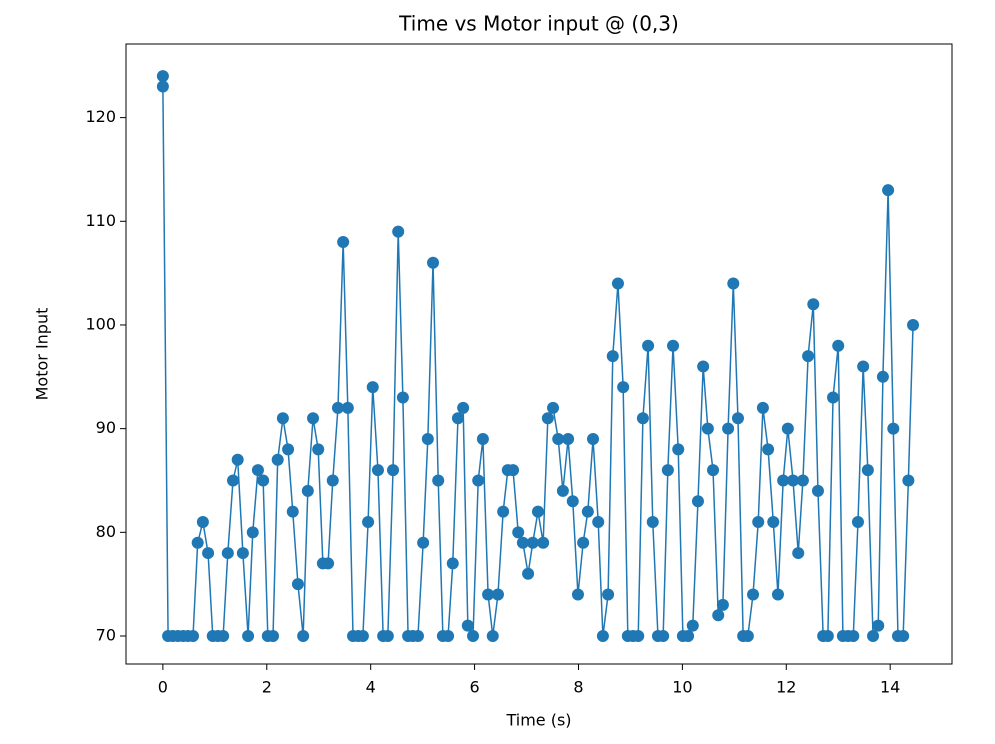 This screenshot has height=744, width=995. I want to click on x-tick-label: 14, so click(890, 687).